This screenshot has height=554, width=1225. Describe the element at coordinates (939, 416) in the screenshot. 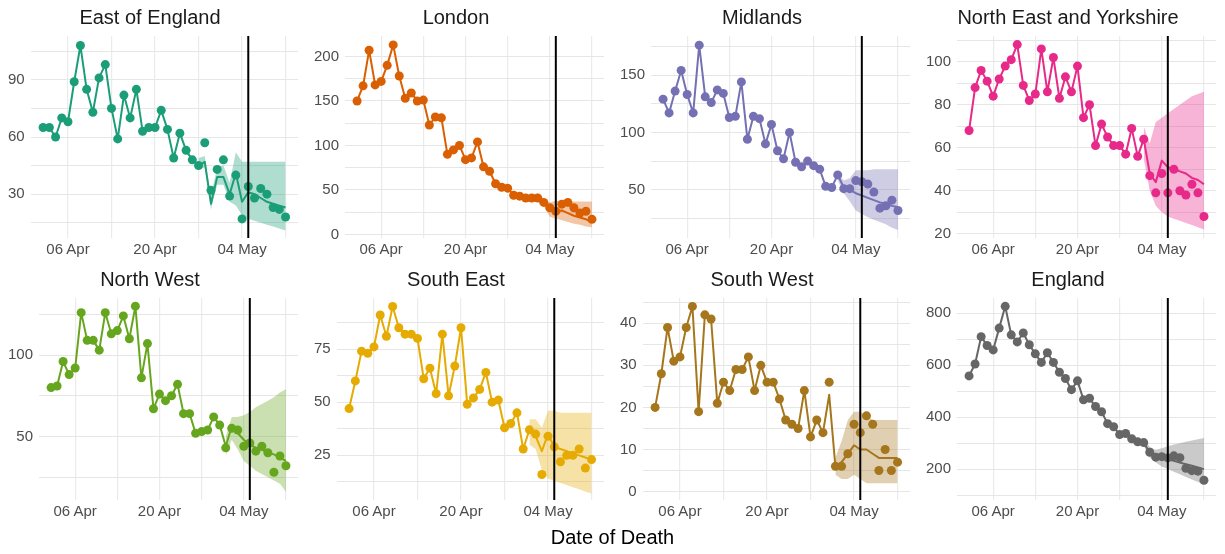

I see `y-tick-label: 400` at that location.